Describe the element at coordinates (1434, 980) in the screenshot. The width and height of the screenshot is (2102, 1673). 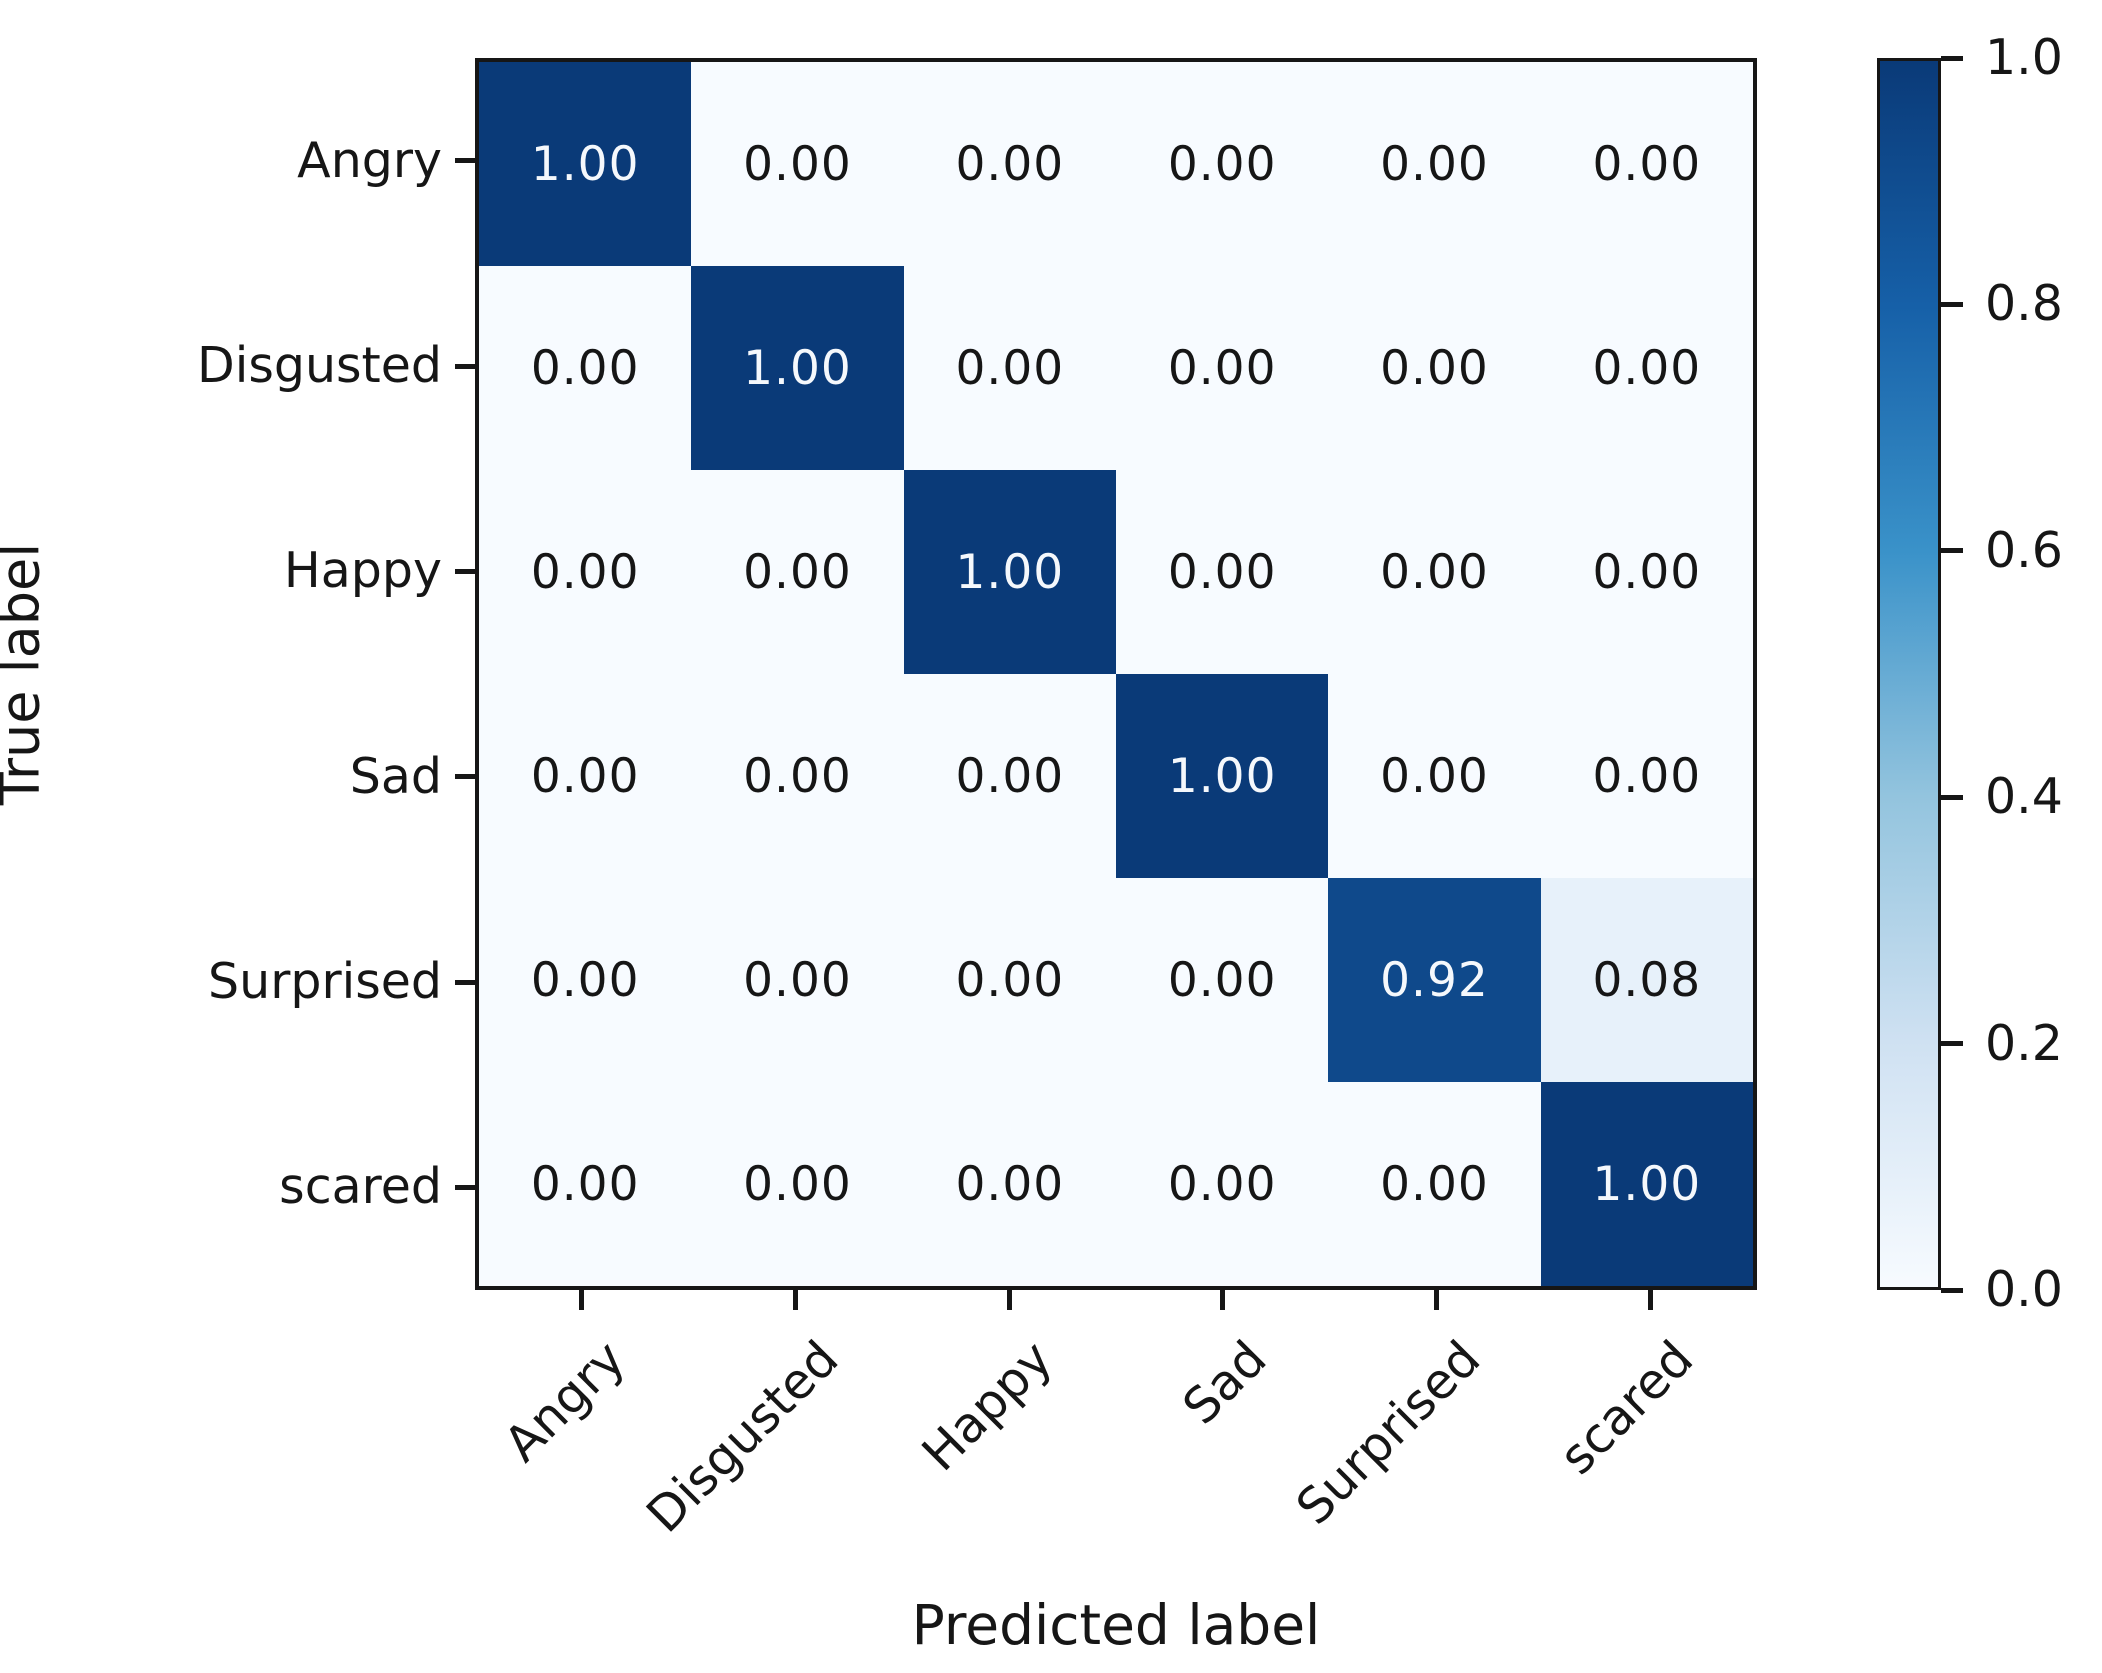
I see `matrix-cell: 0.92` at that location.